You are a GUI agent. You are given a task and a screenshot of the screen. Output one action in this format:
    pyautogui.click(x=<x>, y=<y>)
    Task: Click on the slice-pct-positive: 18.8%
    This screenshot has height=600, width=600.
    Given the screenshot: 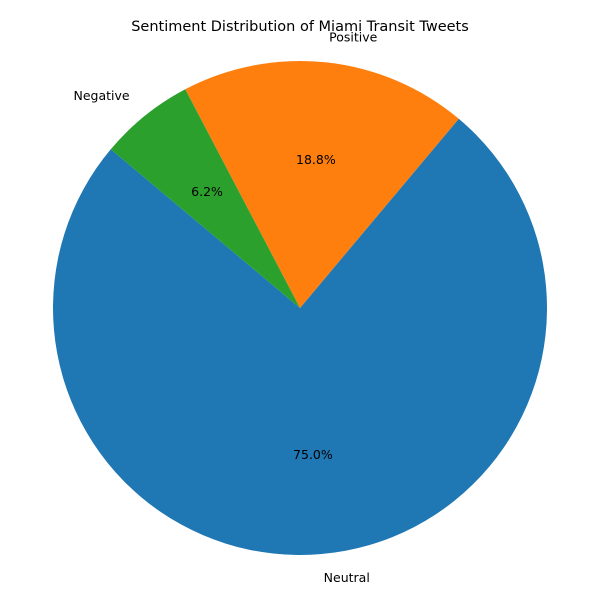 What is the action you would take?
    pyautogui.click(x=316, y=159)
    